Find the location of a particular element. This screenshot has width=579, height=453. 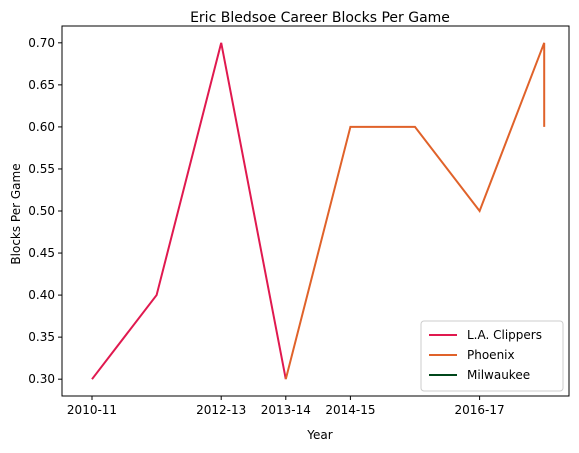

legend-label: L.A. Clippers is located at coordinates (504, 335).